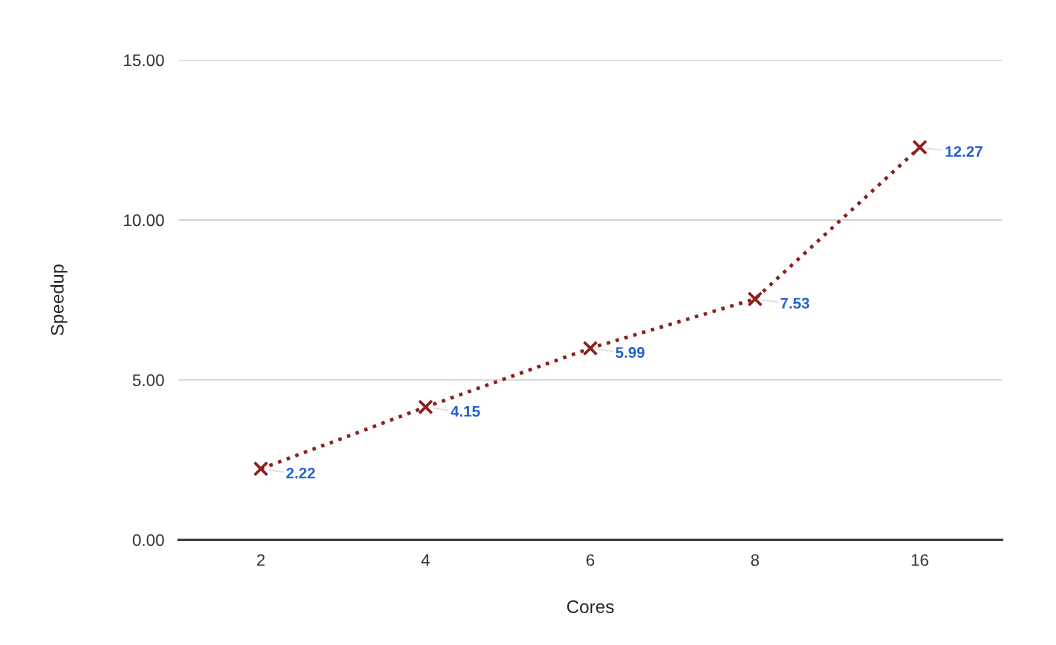 The height and width of the screenshot is (645, 1056). I want to click on data-label: 7.53, so click(795, 303).